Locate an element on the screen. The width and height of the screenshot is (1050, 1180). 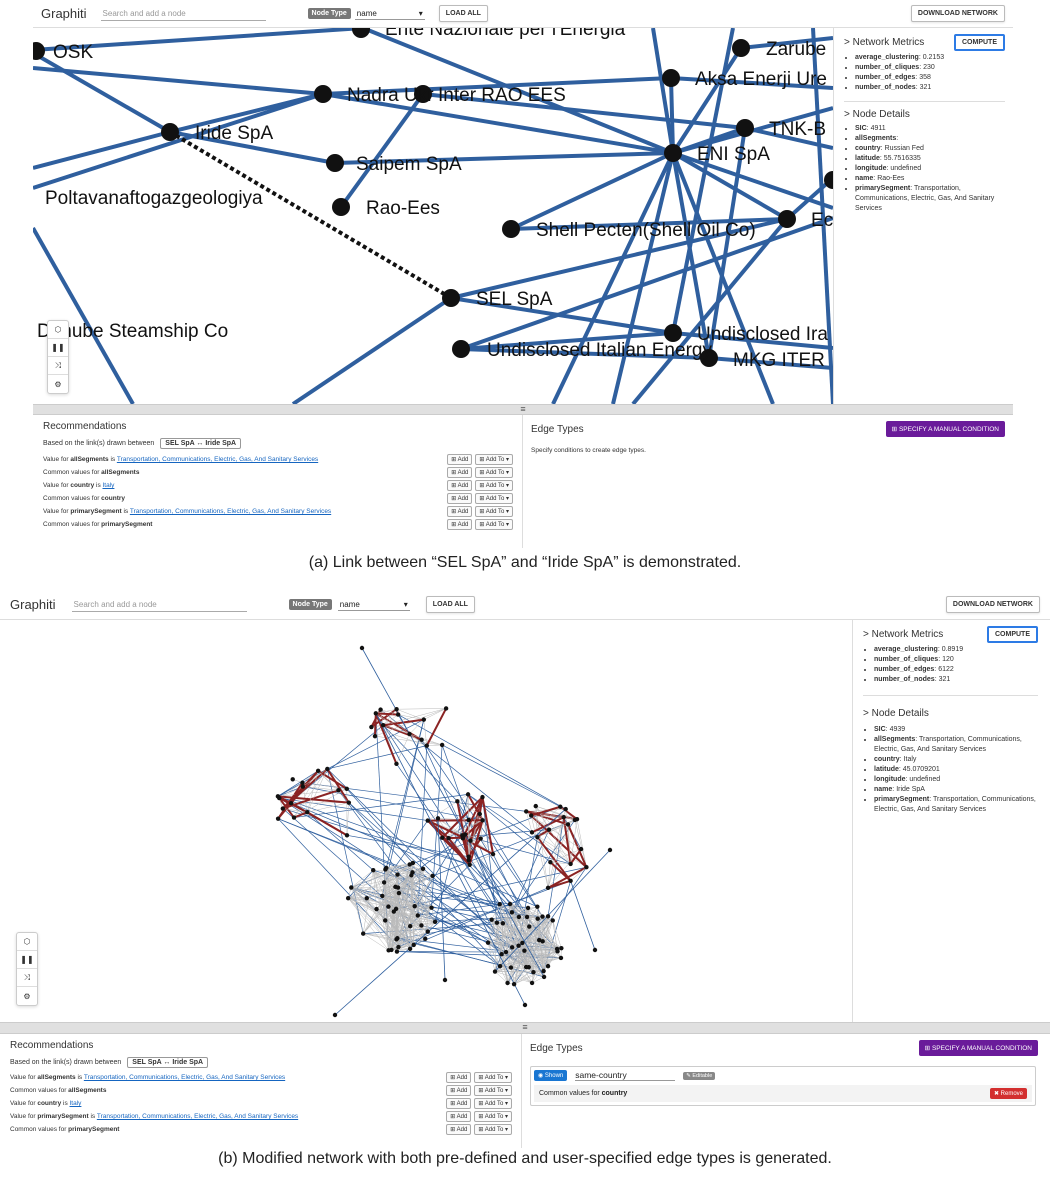
node-label: Inter RAO EES is located at coordinates (502, 95).